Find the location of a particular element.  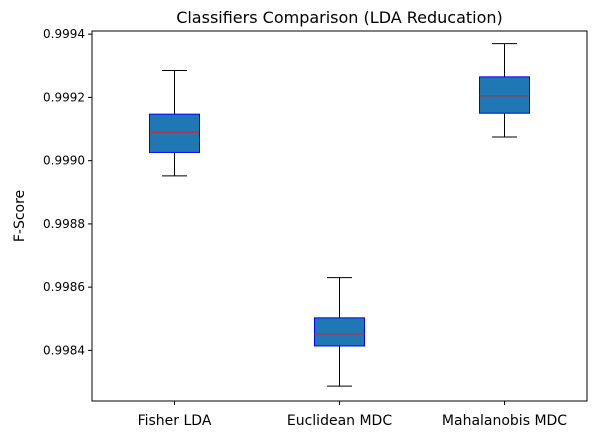

y-tick-label: 0.9992 is located at coordinates (64, 97).